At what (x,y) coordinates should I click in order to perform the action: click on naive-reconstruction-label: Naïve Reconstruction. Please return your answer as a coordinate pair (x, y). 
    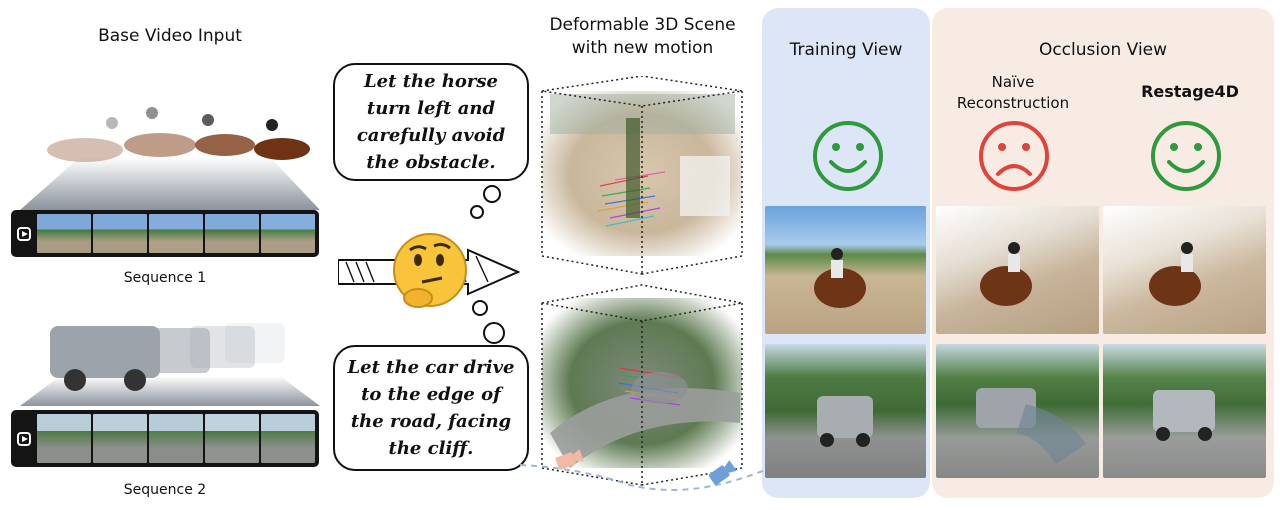
    Looking at the image, I should click on (1013, 92).